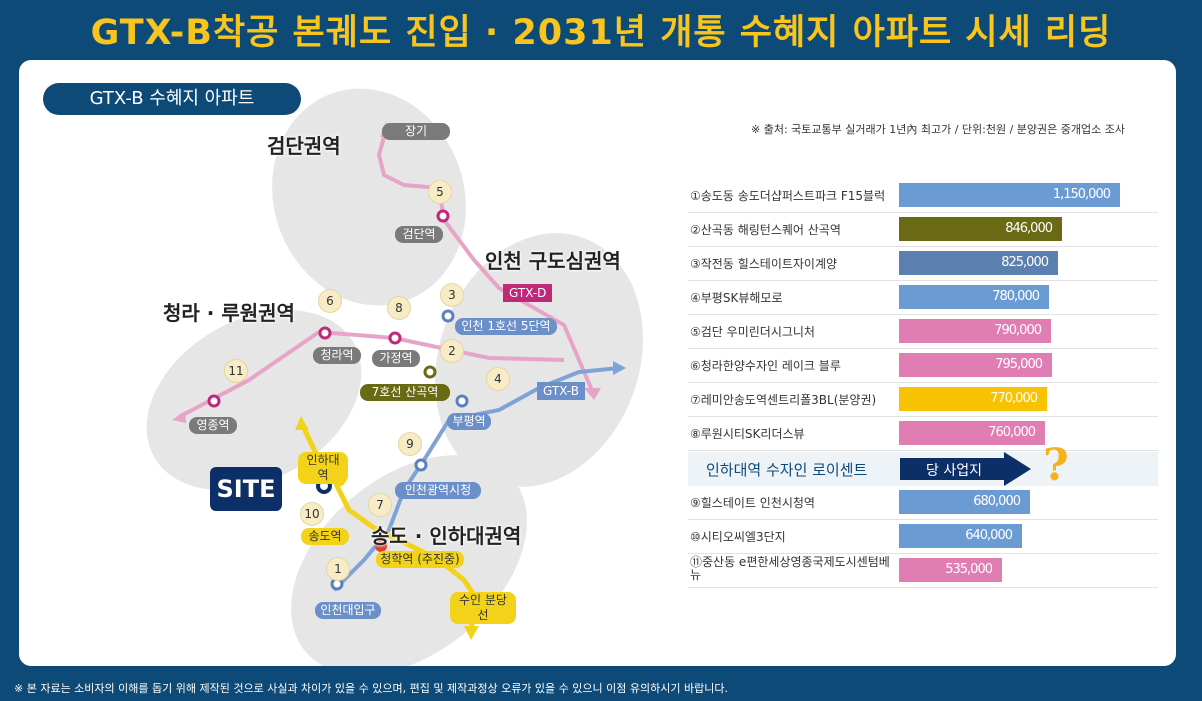 This screenshot has height=701, width=1202. What do you see at coordinates (172, 99) in the screenshot?
I see `badge-gtx-b: GTX-B 수혜지 아파트` at bounding box center [172, 99].